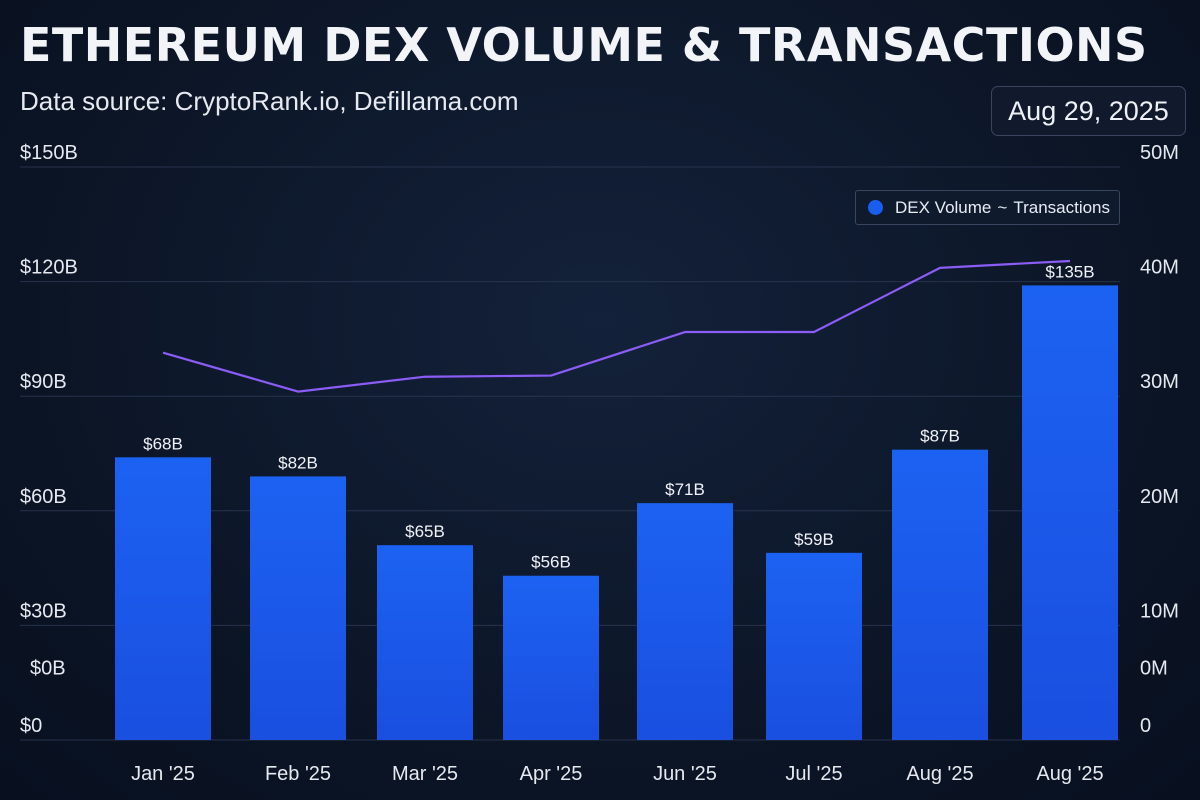  What do you see at coordinates (1145, 726) in the screenshot?
I see `y-right-tick-0: 0` at bounding box center [1145, 726].